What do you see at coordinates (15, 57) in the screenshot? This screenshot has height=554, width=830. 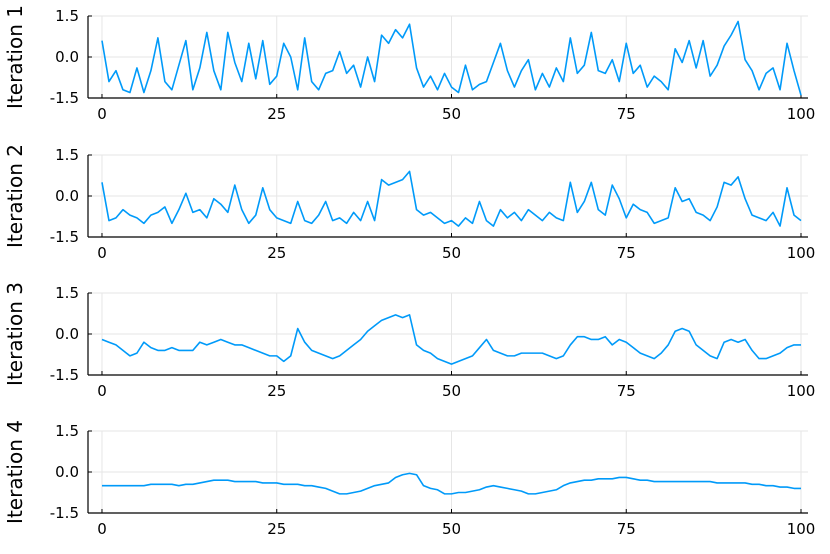 I see `y-axis-label: Iteration 1` at bounding box center [15, 57].